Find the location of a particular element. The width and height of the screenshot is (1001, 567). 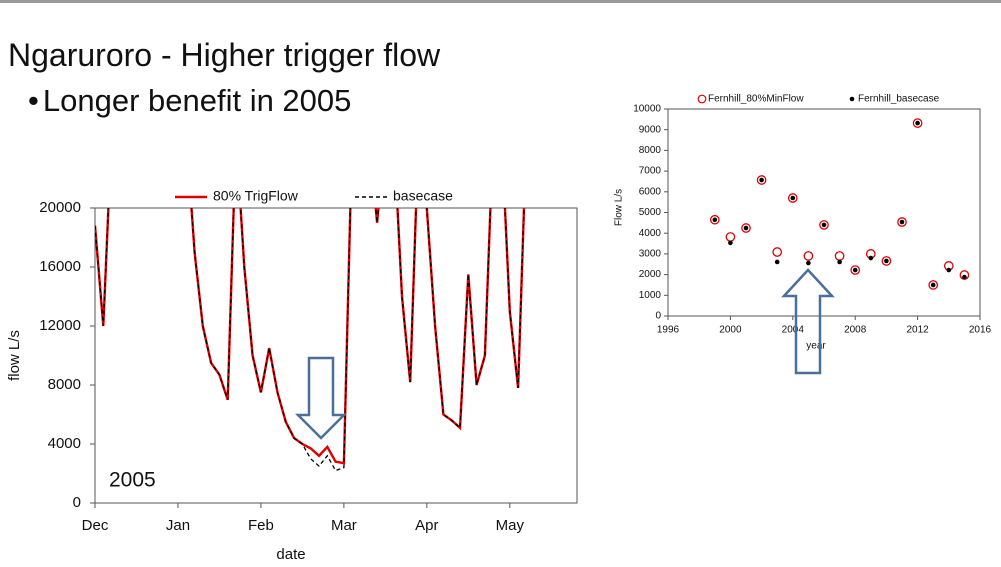

y-axis-label: flow L/s is located at coordinates (14, 355).